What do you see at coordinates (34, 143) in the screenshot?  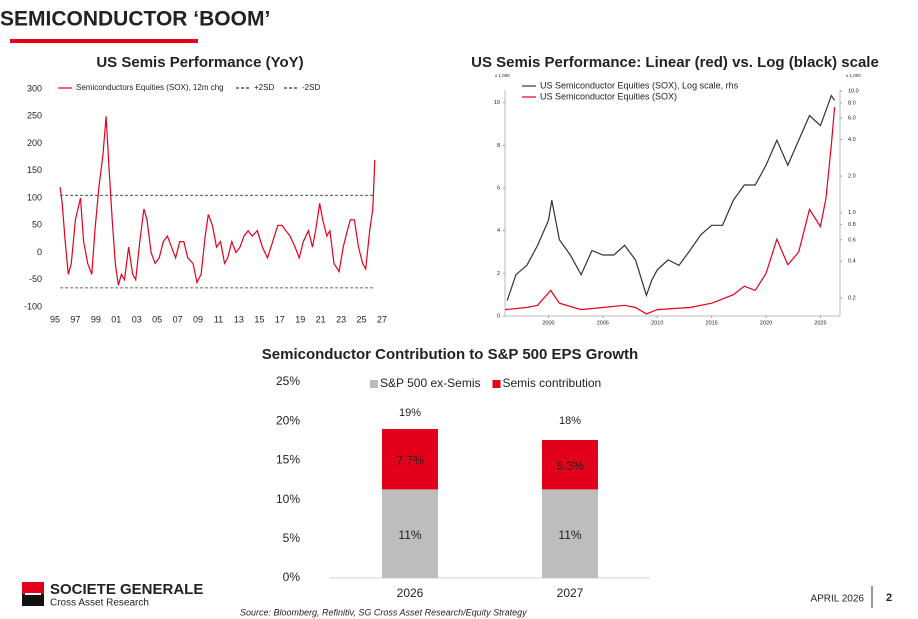 I see `y-tick-label: 200` at bounding box center [34, 143].